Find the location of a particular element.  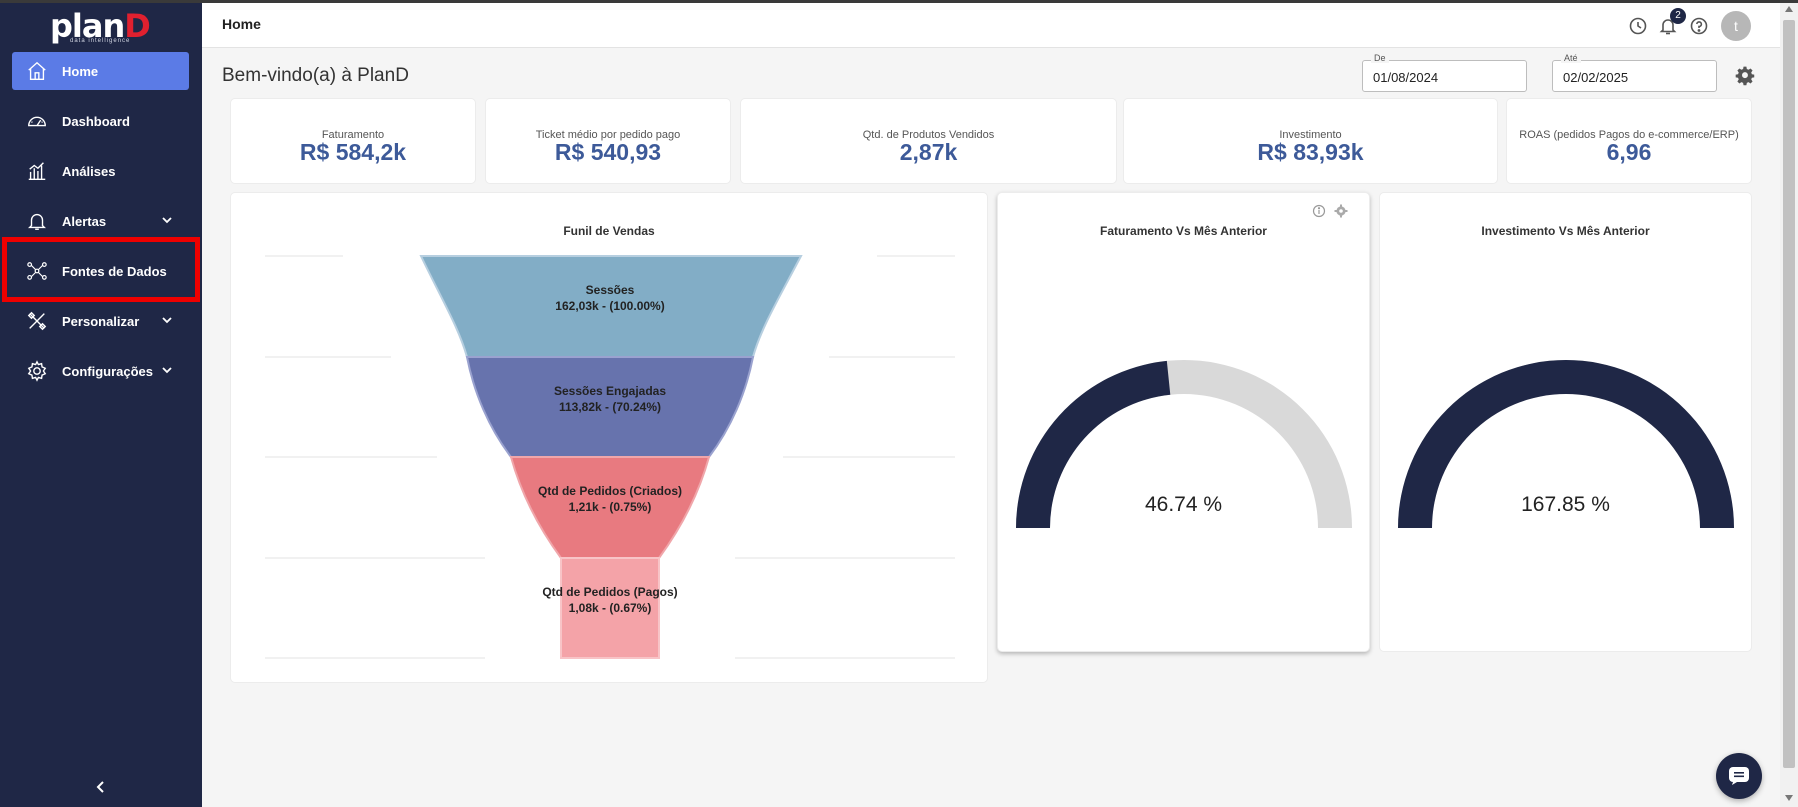

highlight-box is located at coordinates (101, 269).